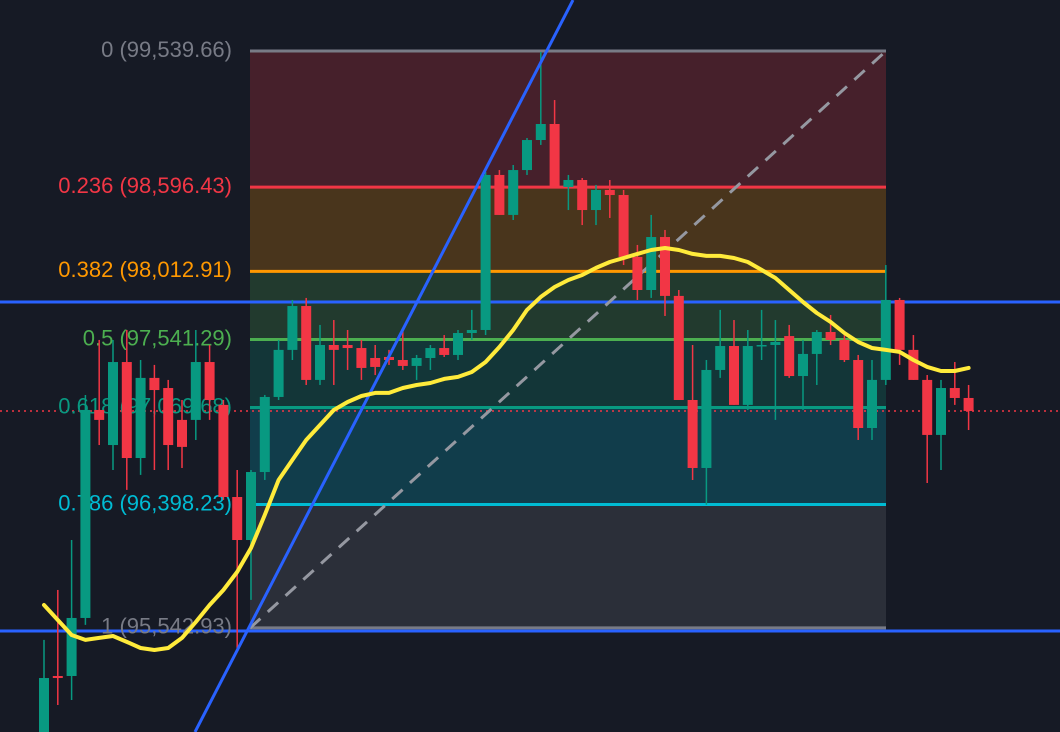  What do you see at coordinates (145, 269) in the screenshot?
I see `fib-level-label: 0.382 (98,012.91)` at bounding box center [145, 269].